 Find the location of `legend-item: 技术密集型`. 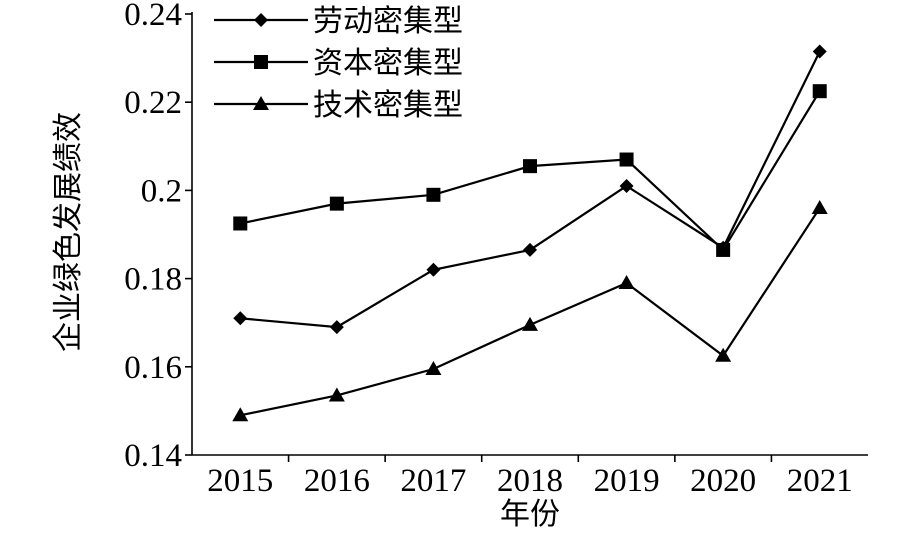

legend-item: 技术密集型 is located at coordinates (338, 105).